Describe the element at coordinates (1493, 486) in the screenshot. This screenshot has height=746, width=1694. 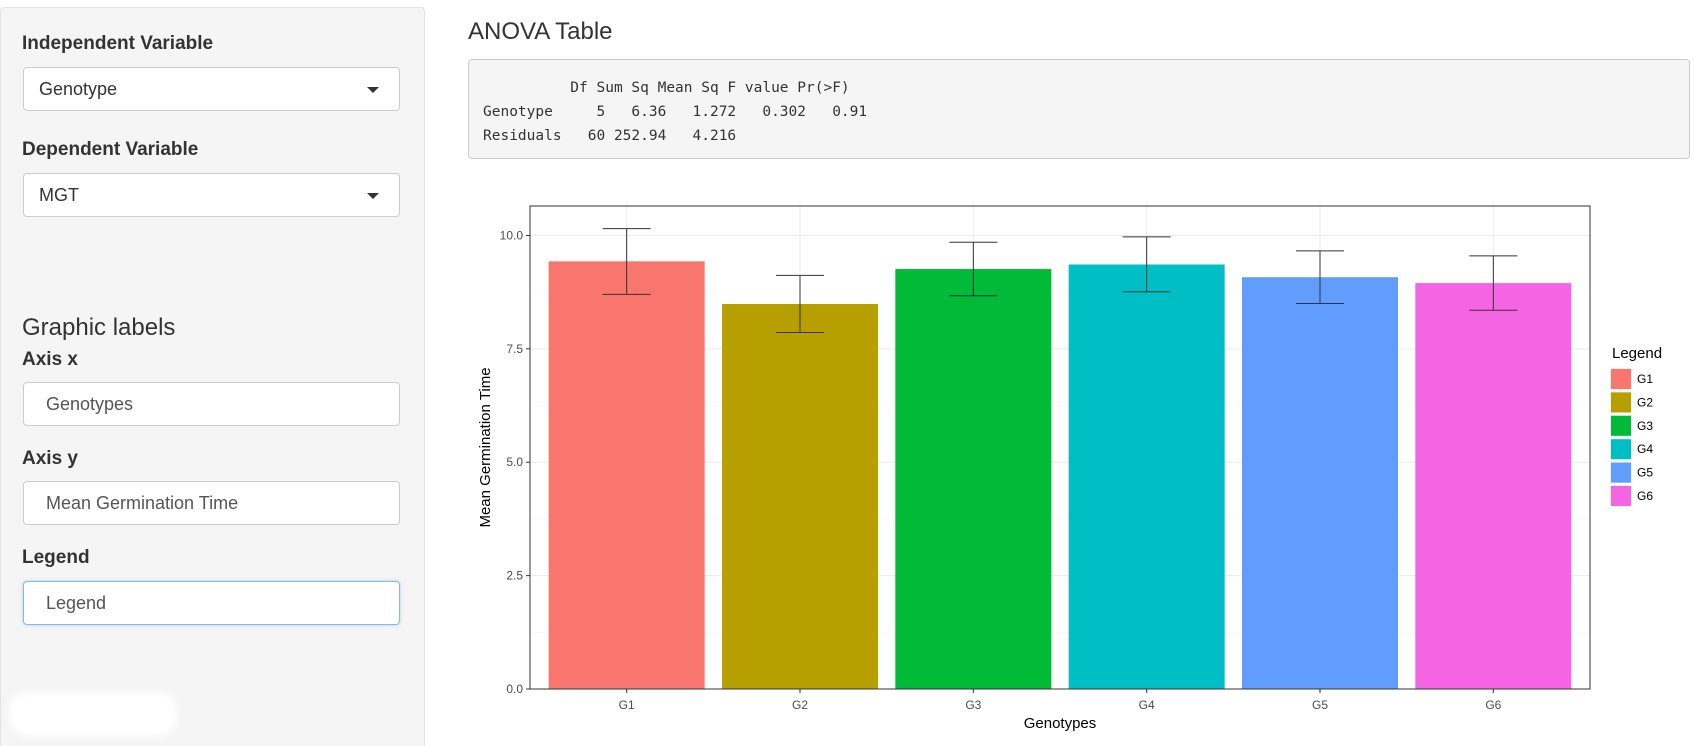
I see `bar-g6` at that location.